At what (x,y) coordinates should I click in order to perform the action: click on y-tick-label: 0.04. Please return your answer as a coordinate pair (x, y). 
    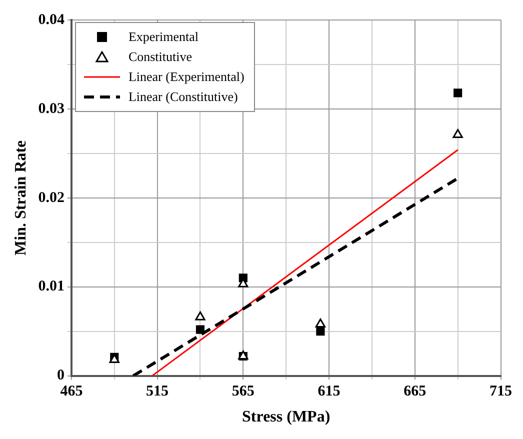
    Looking at the image, I should click on (51, 20).